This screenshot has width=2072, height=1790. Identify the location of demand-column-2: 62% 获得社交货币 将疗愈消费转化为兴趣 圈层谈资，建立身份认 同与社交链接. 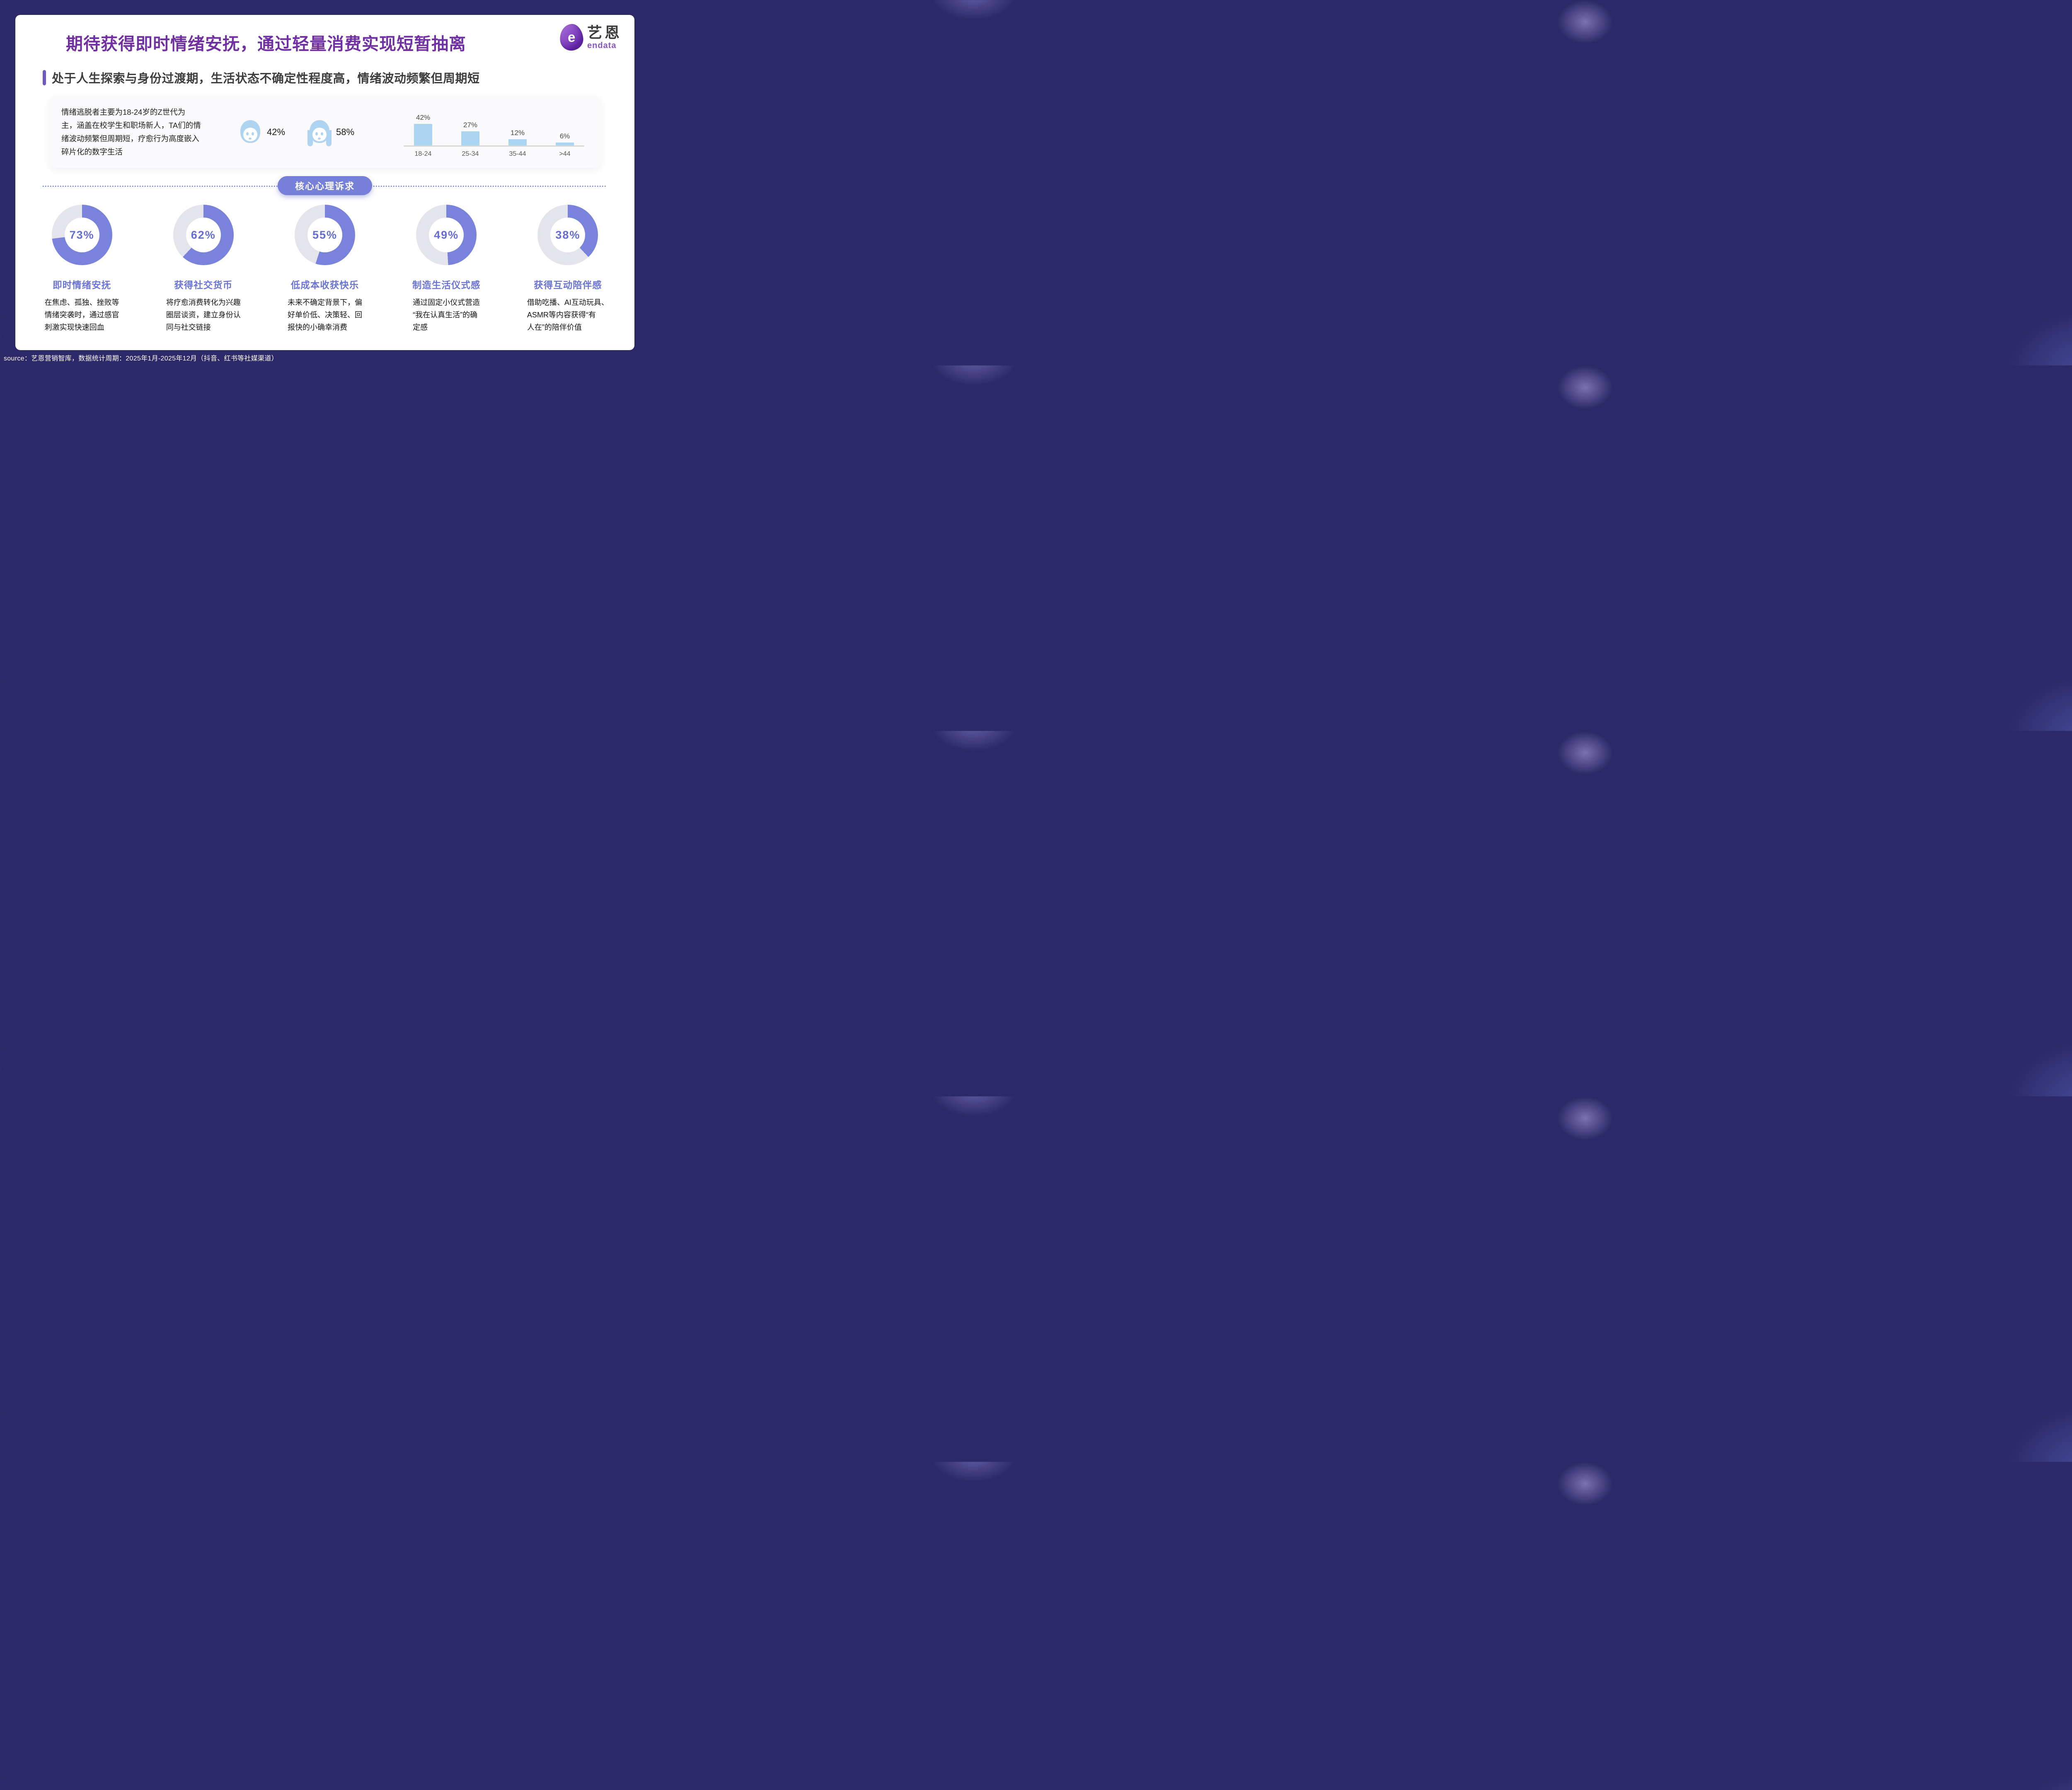
(203, 269).